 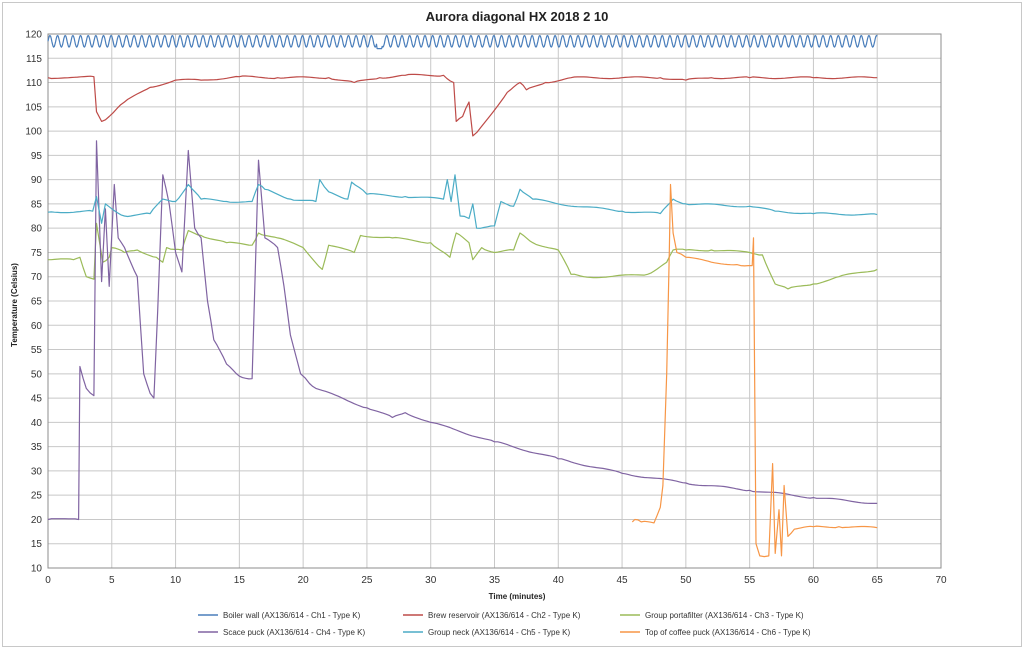 I want to click on y-tick-label: 85, so click(x=37, y=204).